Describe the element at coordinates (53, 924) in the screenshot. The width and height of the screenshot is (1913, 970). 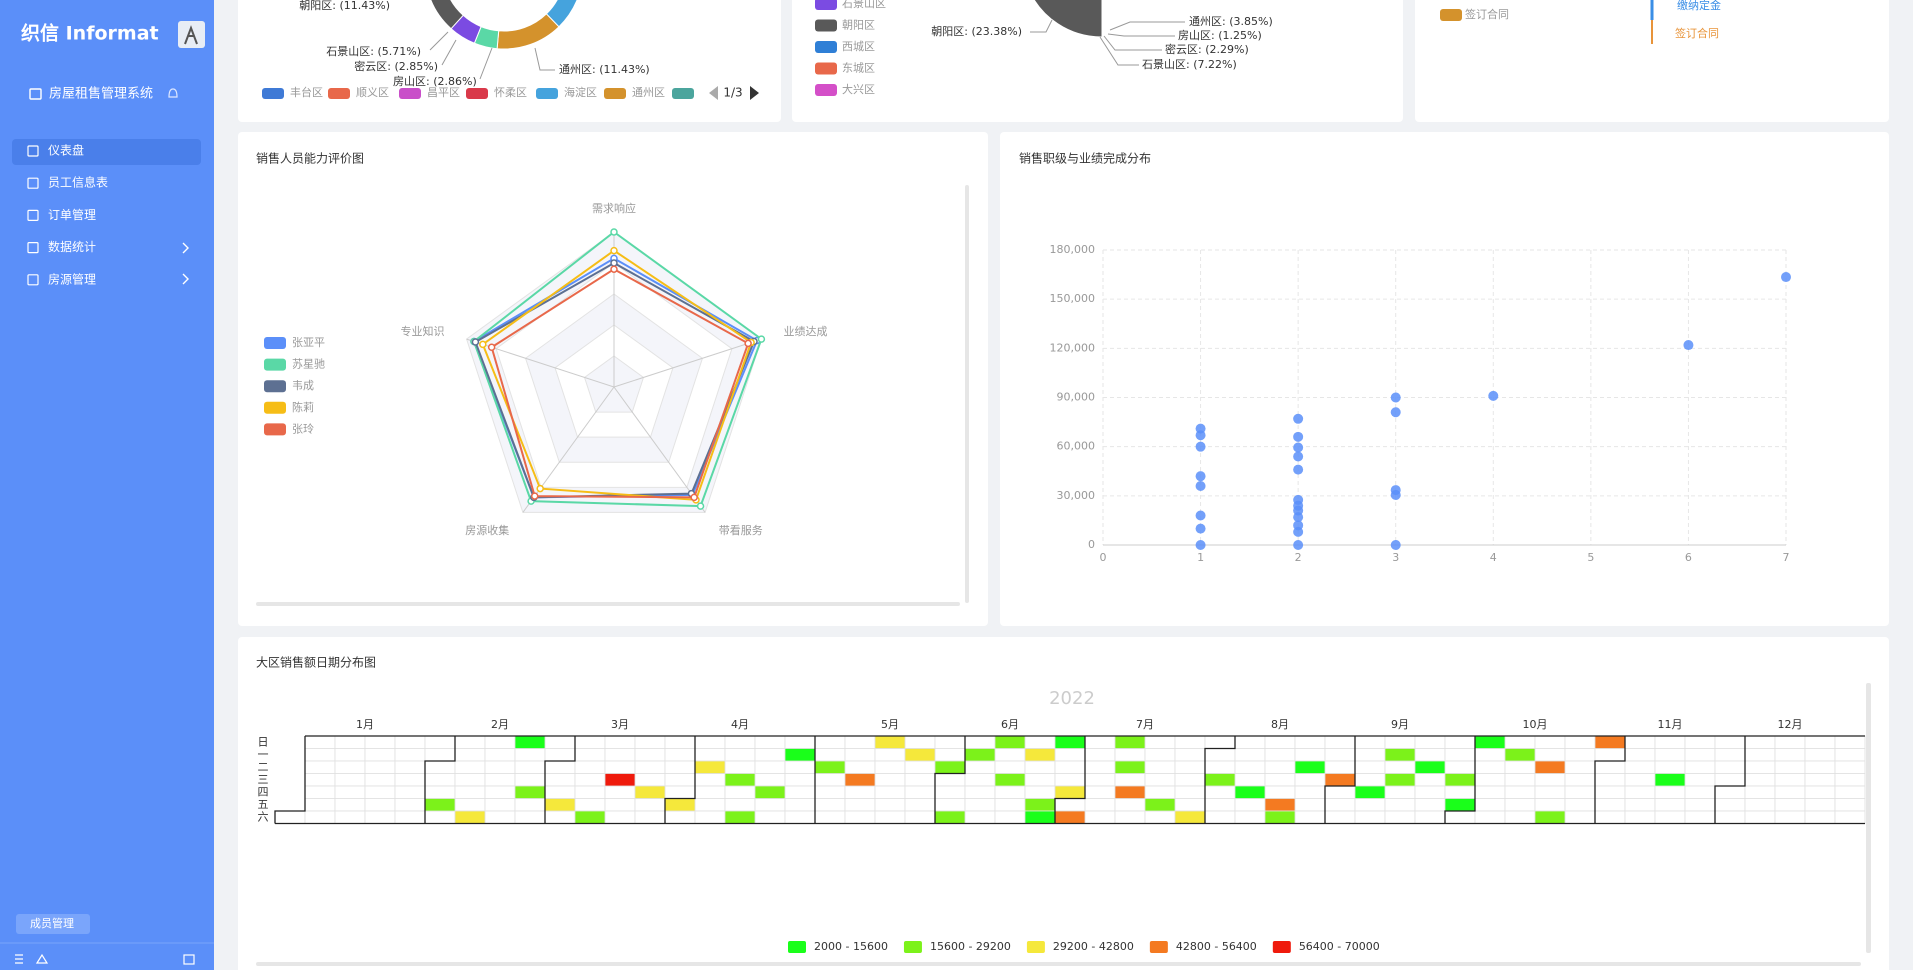
I see `member-button` at that location.